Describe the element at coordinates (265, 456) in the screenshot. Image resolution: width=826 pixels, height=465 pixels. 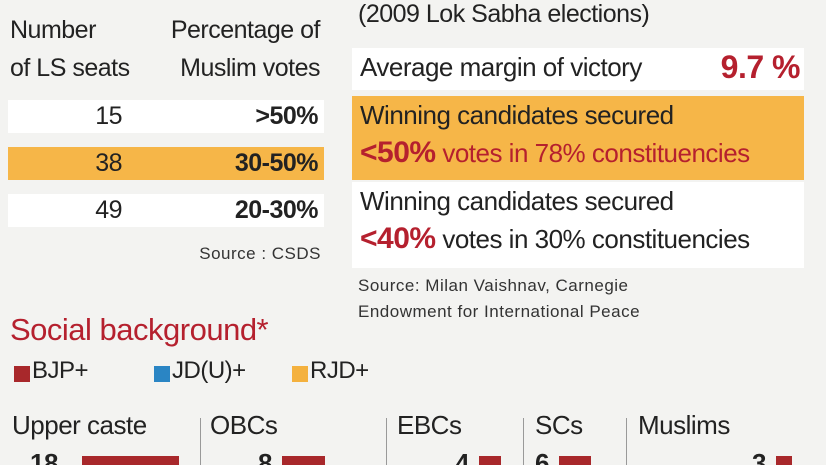
I see `group-value: 8` at that location.